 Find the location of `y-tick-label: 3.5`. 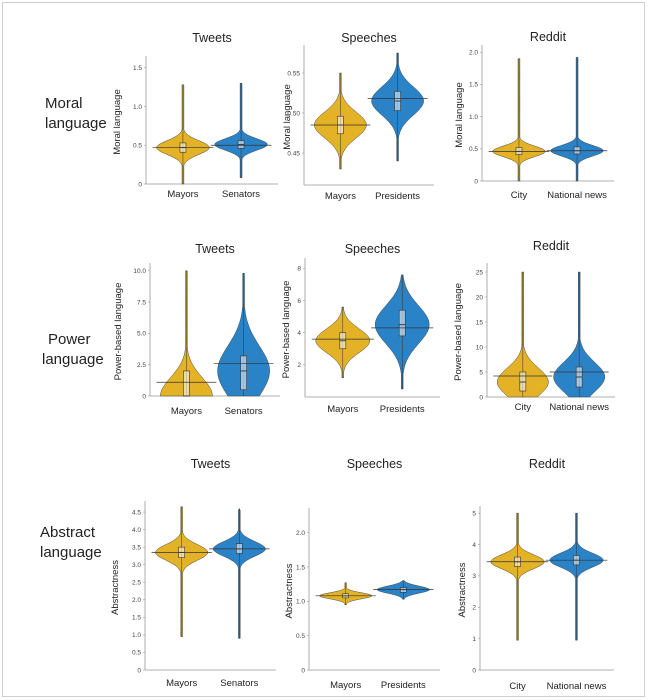

y-tick-label: 3.5 is located at coordinates (136, 547).